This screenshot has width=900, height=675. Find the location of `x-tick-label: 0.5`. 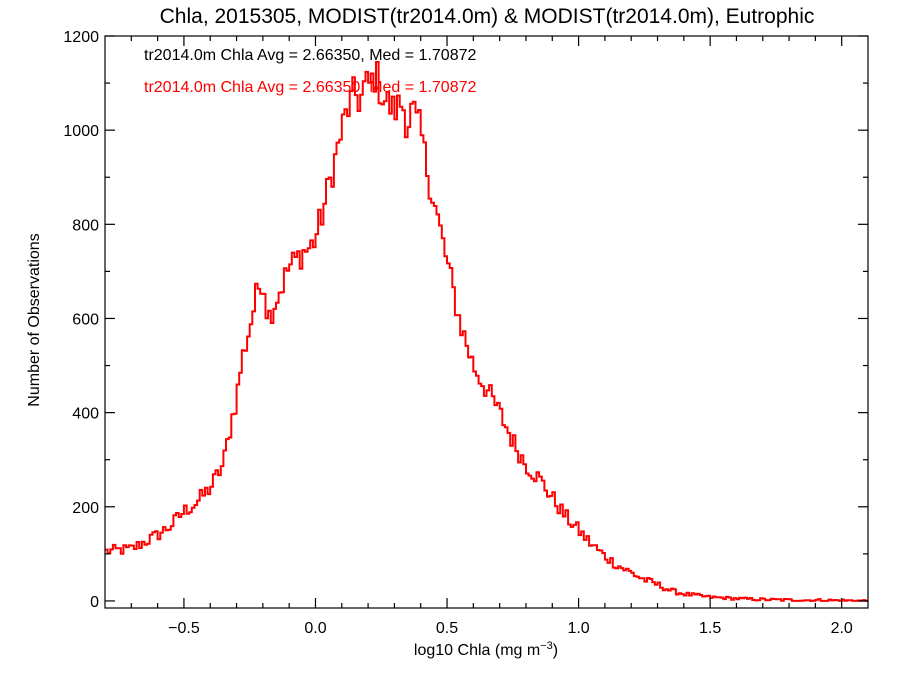

x-tick-label: 0.5 is located at coordinates (447, 628).